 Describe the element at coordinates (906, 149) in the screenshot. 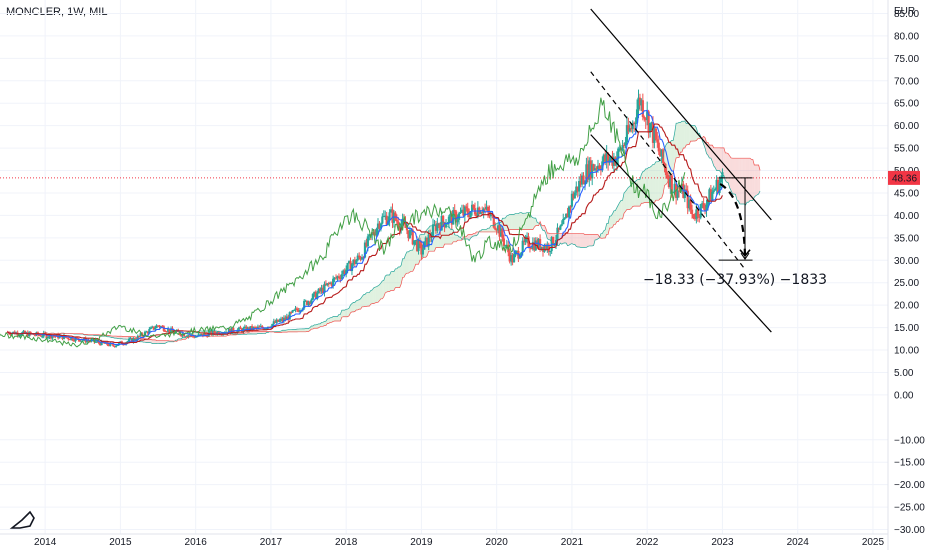

I see `y-tick-label: 55.00` at that location.